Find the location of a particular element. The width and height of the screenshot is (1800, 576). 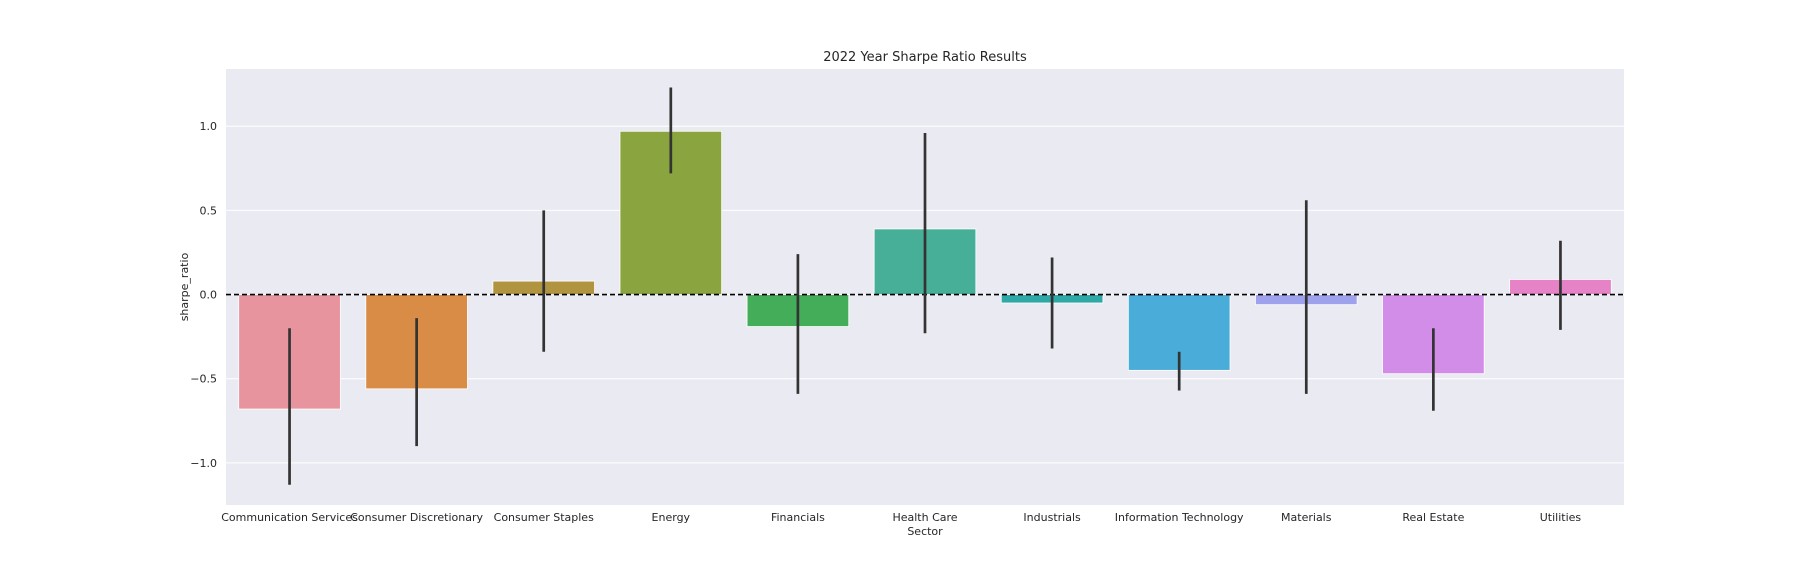

x-tick-label: Industrials is located at coordinates (1052, 517).